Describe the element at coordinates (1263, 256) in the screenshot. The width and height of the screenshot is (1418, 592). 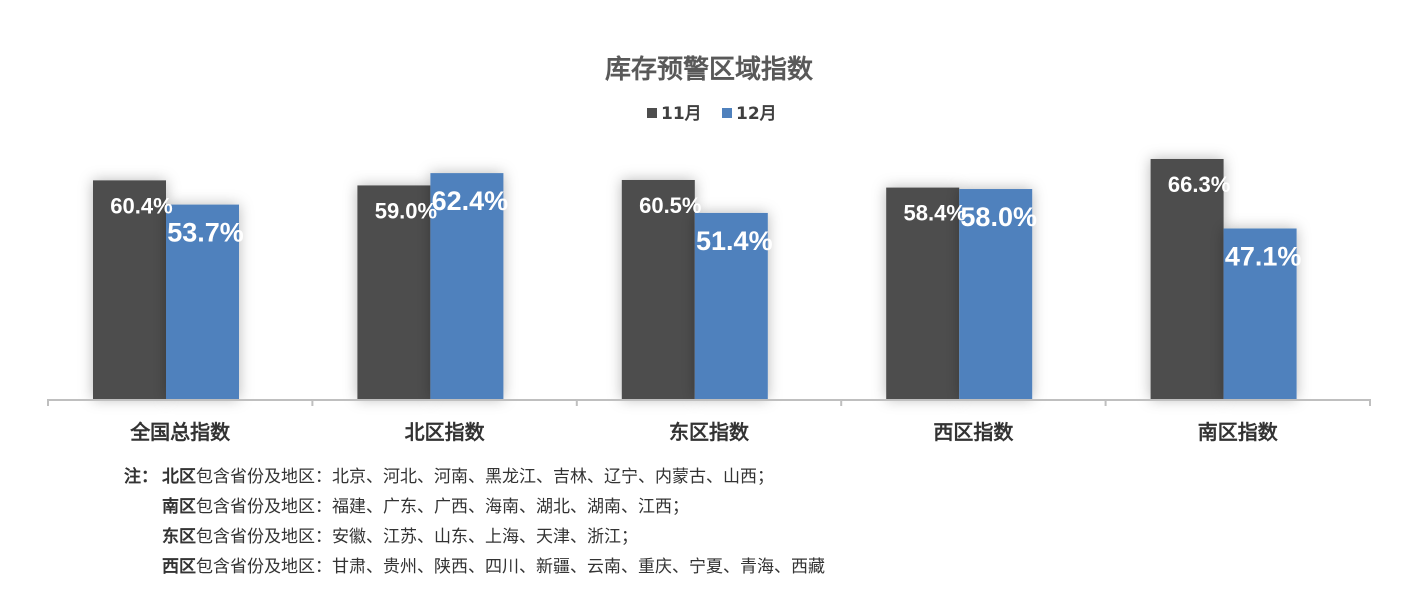
I see `data-label-dec-5: 47.1%` at that location.